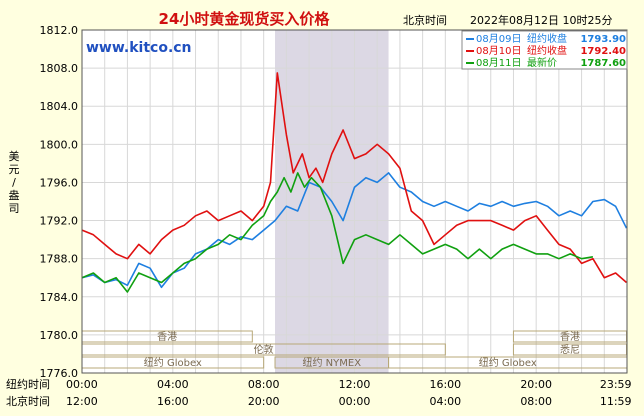 Image resolution: width=644 pixels, height=416 pixels. I want to click on y-tick-label: 1788.0, so click(59, 259).